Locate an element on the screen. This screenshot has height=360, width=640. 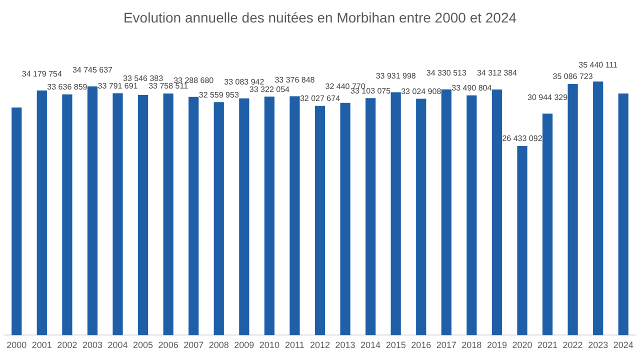
data-label: 33 758 511 is located at coordinates (168, 86).